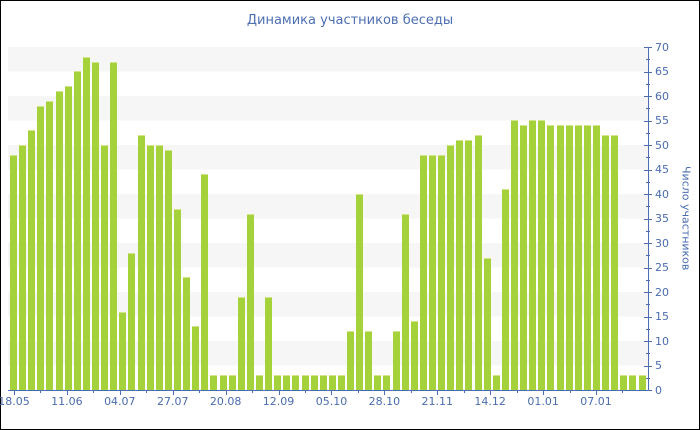 Image resolution: width=700 pixels, height=430 pixels. Describe the element at coordinates (658, 365) in the screenshot. I see `y-tick-label: 5` at that location.